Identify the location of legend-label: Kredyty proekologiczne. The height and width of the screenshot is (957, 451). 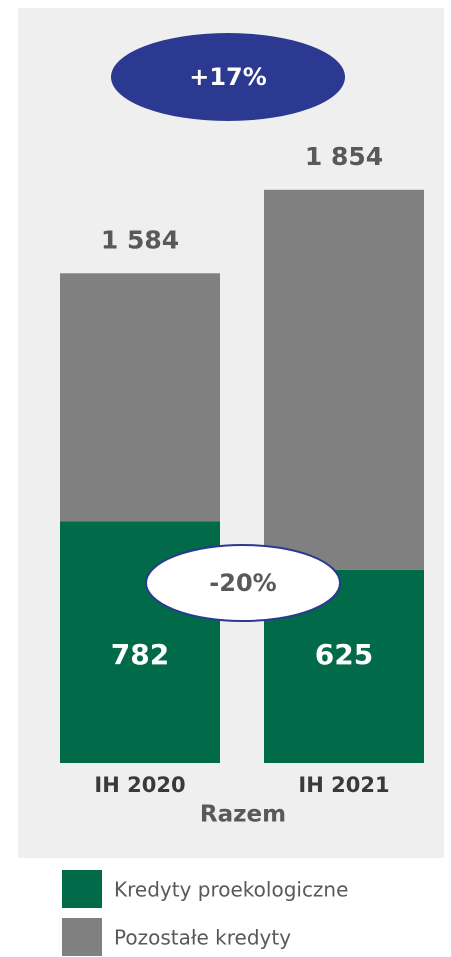
(231, 890).